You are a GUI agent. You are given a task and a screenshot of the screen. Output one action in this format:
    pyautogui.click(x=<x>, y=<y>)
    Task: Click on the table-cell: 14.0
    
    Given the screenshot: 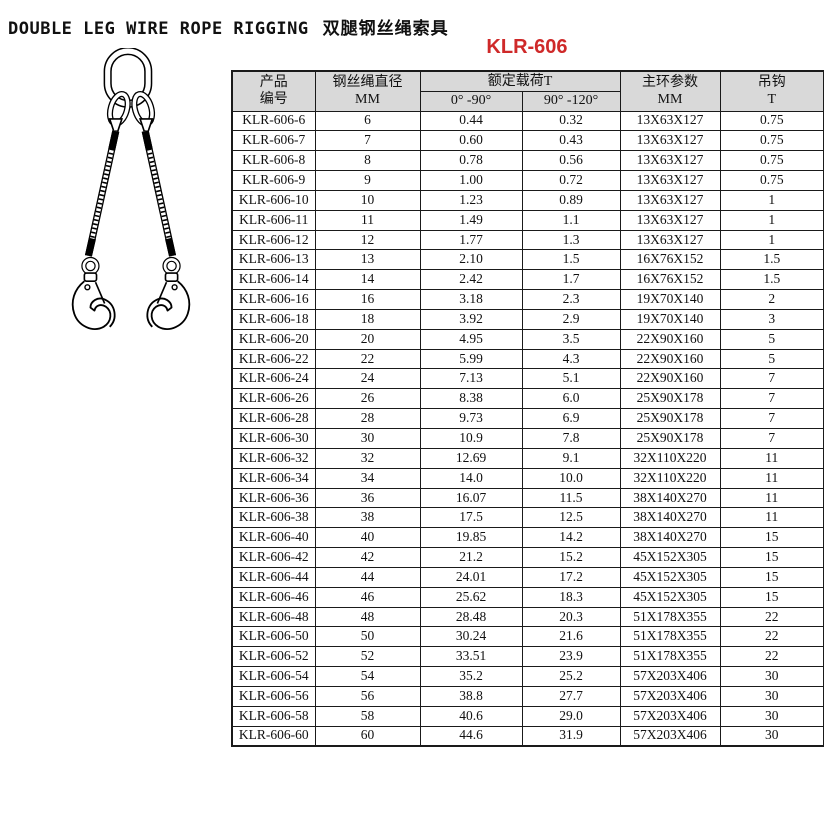 What is the action you would take?
    pyautogui.click(x=471, y=478)
    